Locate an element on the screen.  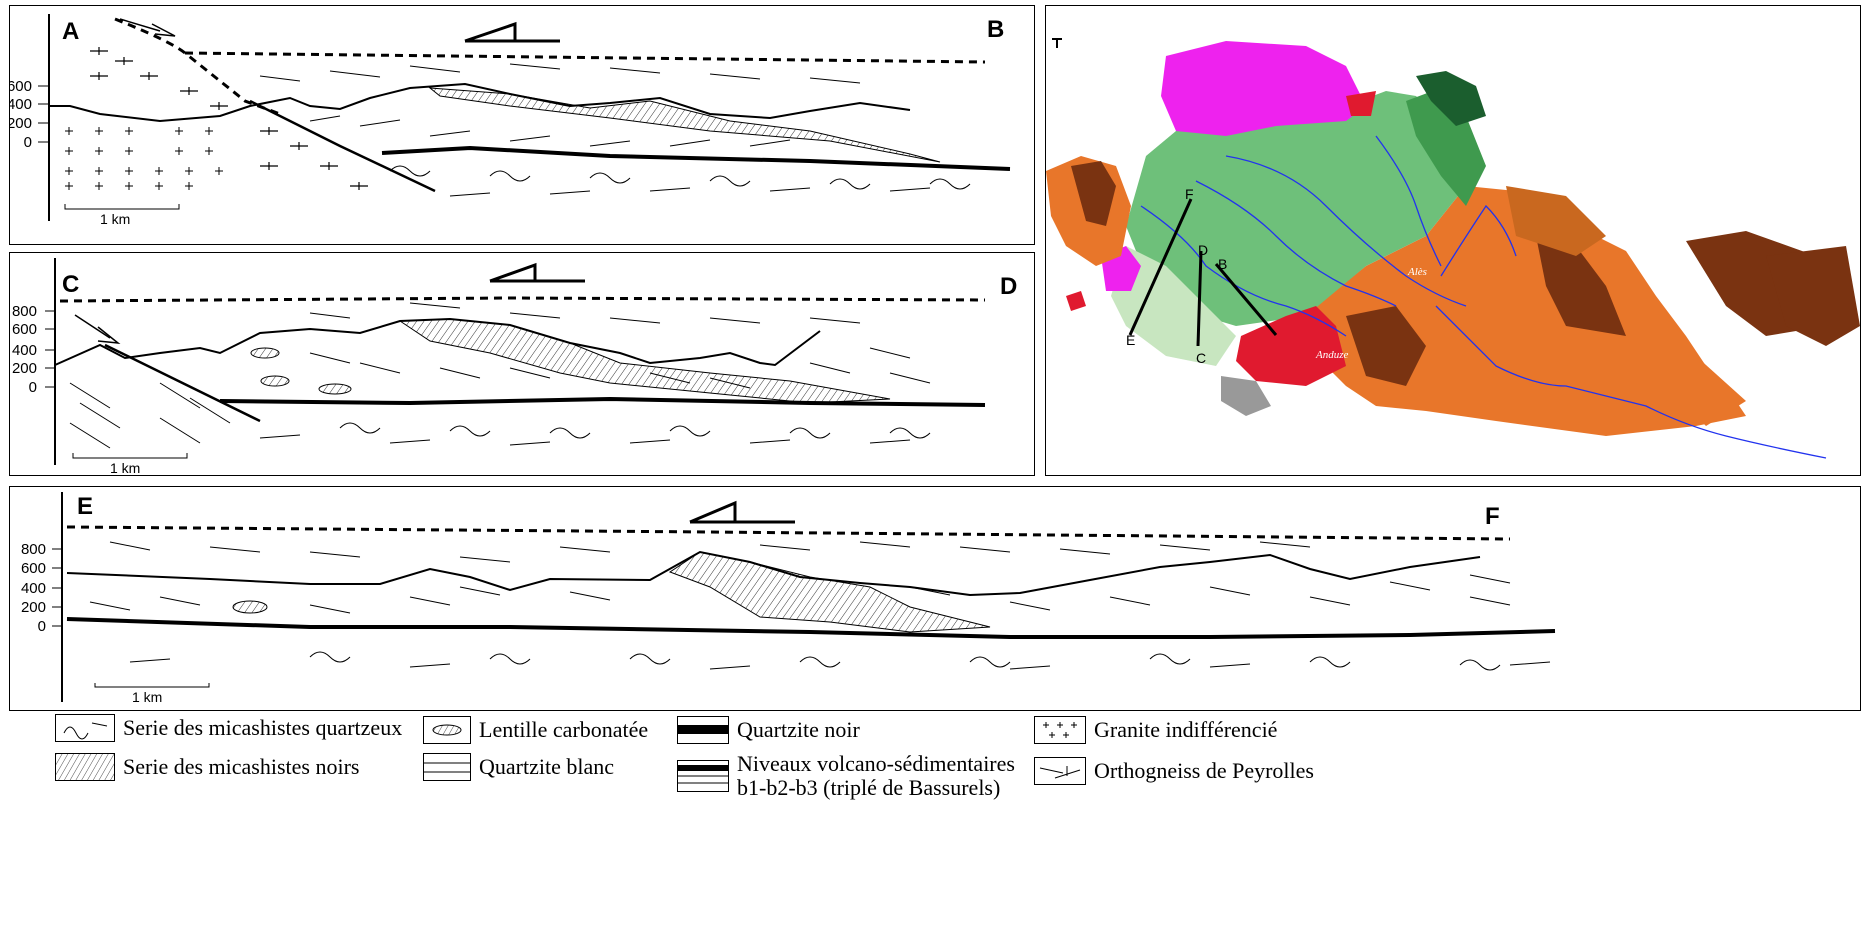
label-e: E is located at coordinates (85, 506).